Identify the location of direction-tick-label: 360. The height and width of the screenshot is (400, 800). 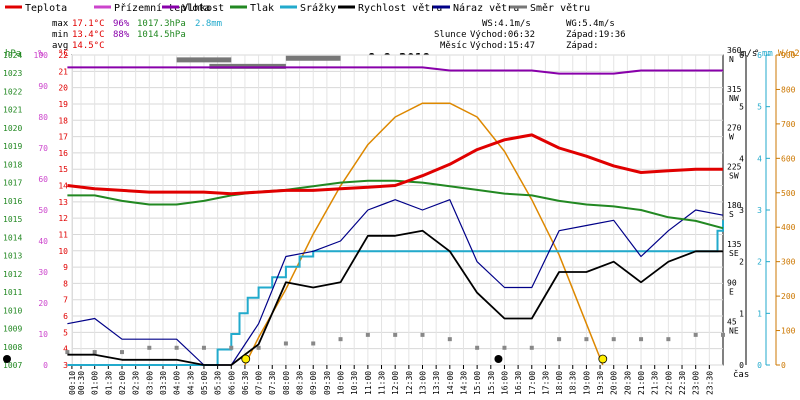
(734, 50).